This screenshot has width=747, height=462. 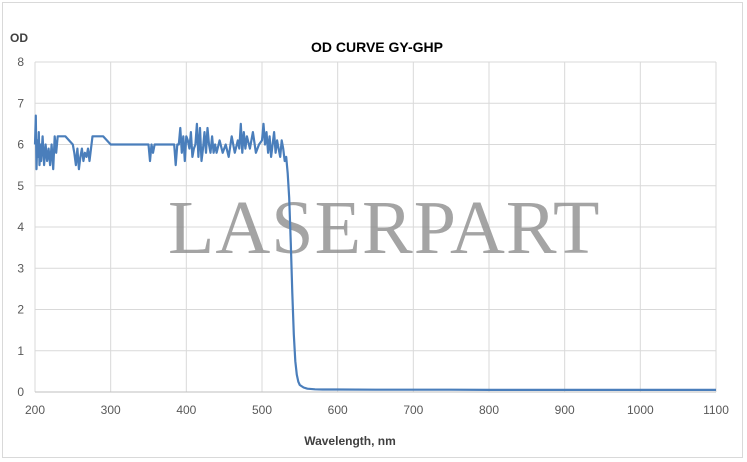 What do you see at coordinates (716, 410) in the screenshot?
I see `x-tick-label-1100: 1100` at bounding box center [716, 410].